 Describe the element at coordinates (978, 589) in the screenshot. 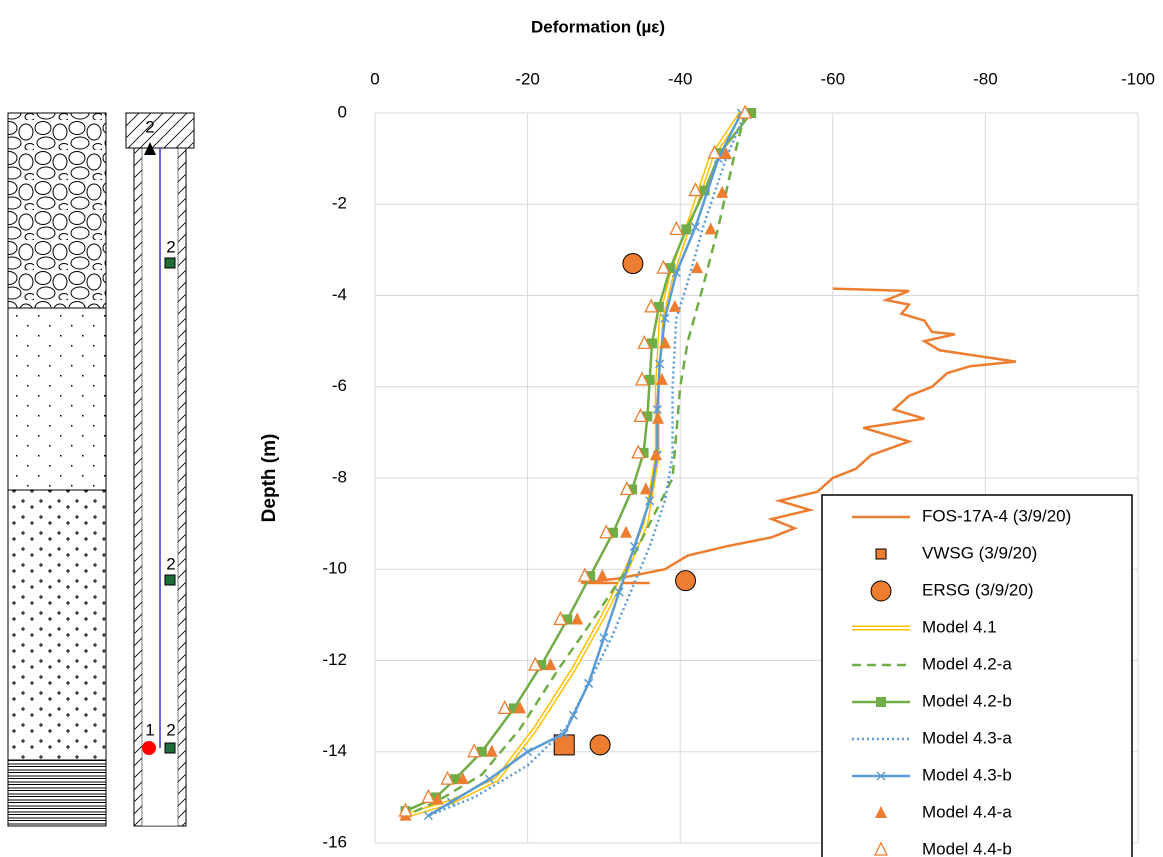

I see `legend-label: ERSG (3/9/20)` at that location.